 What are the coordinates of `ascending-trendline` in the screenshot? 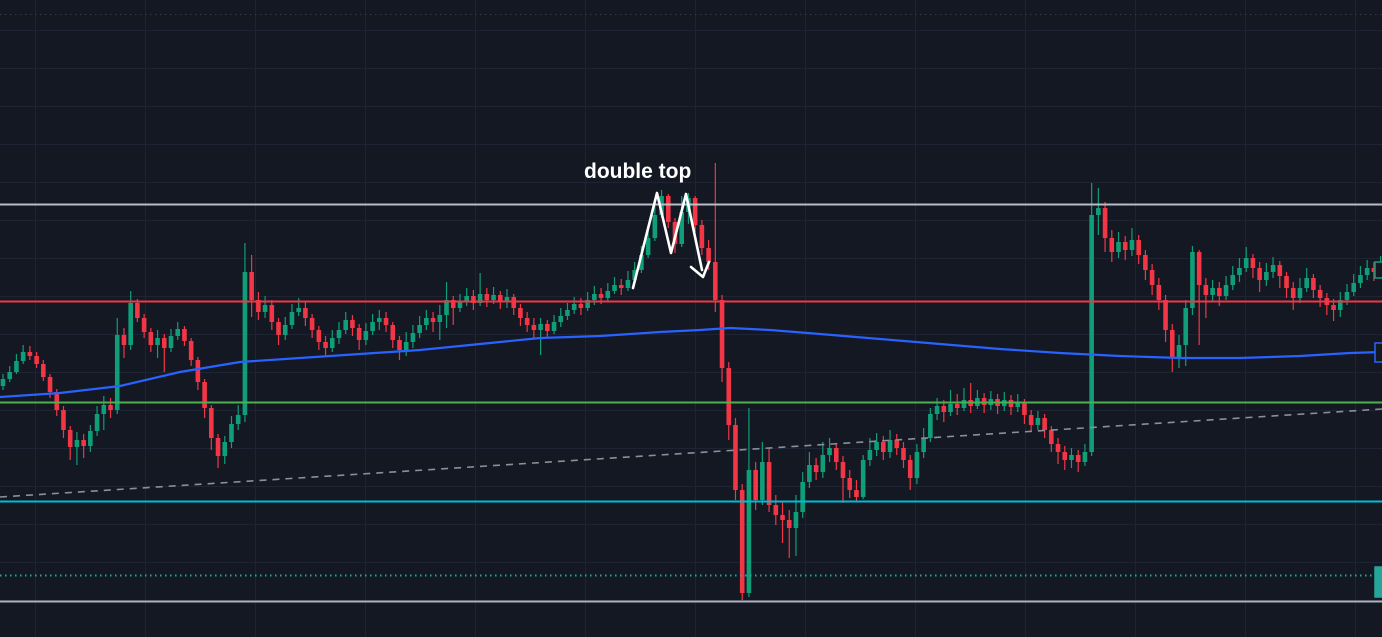 It's located at (691, 453).